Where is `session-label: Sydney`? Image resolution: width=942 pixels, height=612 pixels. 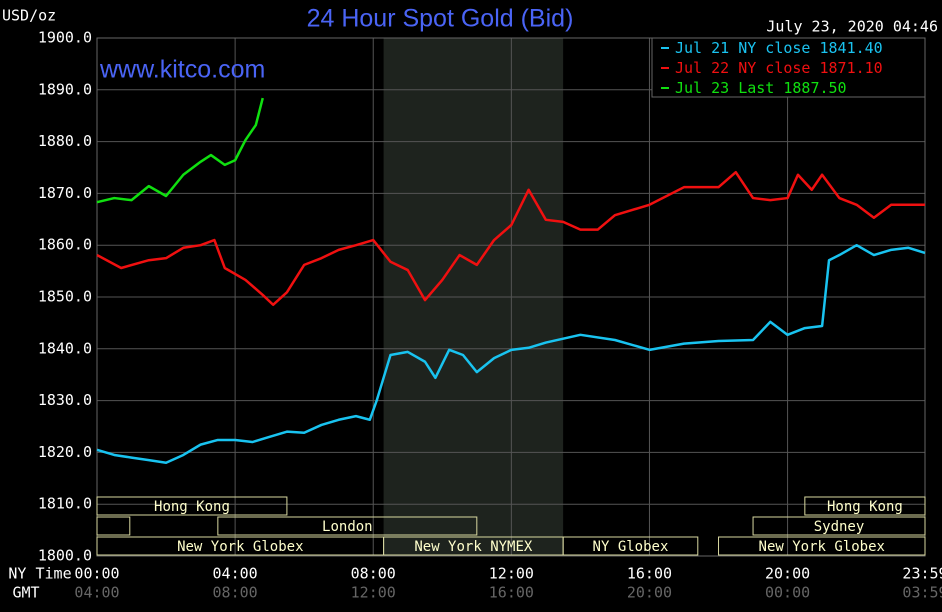 session-label: Sydney is located at coordinates (839, 527).